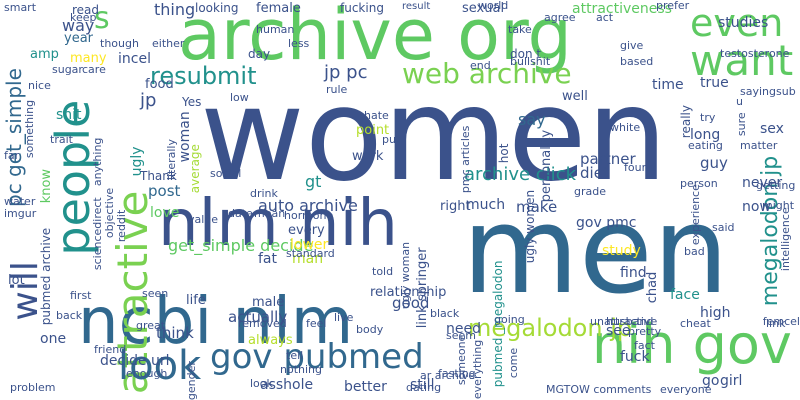 The height and width of the screenshot is (400, 800). Describe the element at coordinates (686, 121) in the screenshot. I see `word-really: really` at that location.